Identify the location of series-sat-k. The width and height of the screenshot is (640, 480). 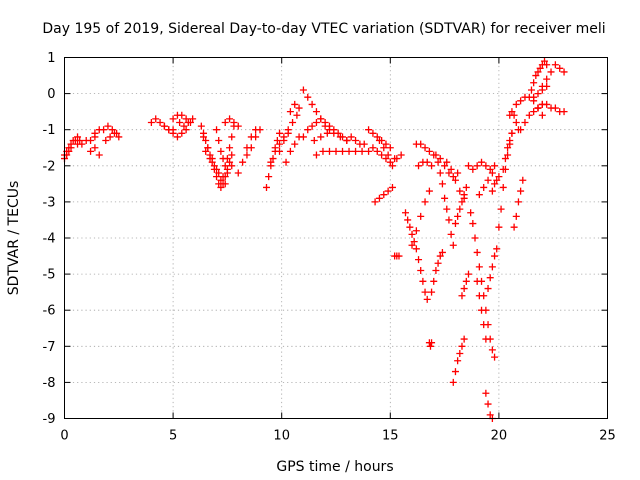
(216, 156).